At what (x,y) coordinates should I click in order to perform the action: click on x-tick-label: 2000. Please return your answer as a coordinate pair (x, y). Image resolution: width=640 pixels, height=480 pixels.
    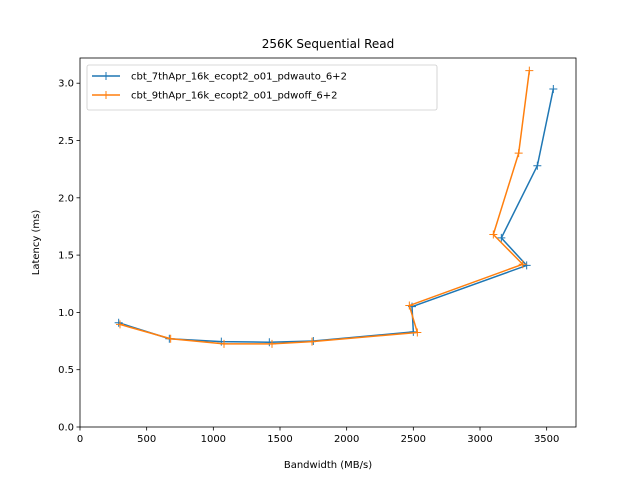
    Looking at the image, I should click on (346, 439).